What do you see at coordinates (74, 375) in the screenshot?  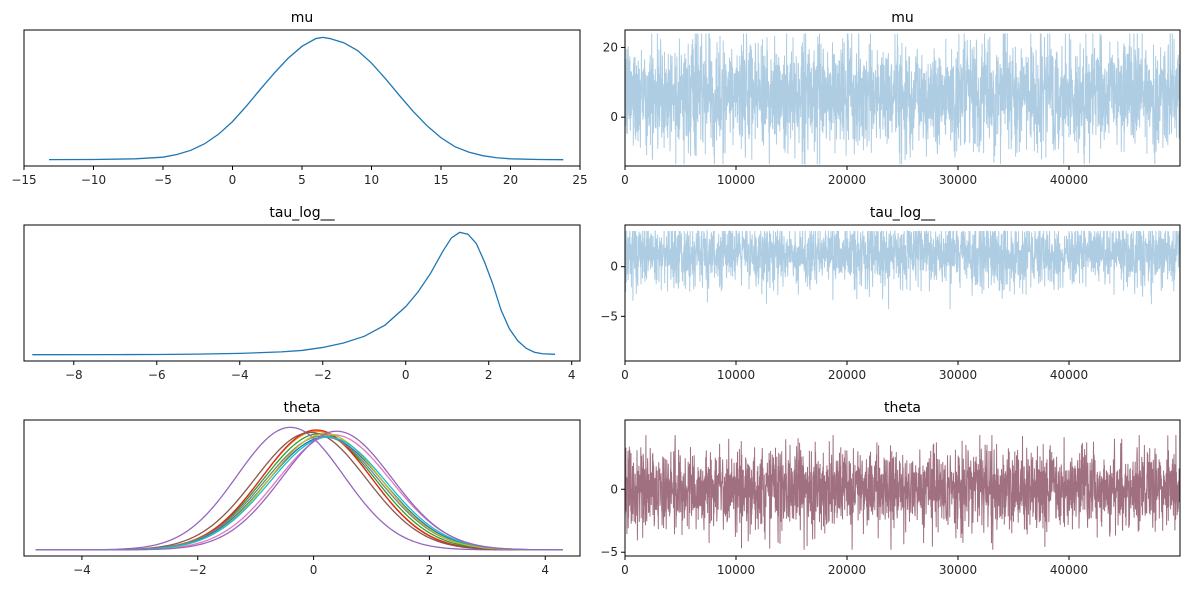 I see `x-tick-label: −8` at bounding box center [74, 375].